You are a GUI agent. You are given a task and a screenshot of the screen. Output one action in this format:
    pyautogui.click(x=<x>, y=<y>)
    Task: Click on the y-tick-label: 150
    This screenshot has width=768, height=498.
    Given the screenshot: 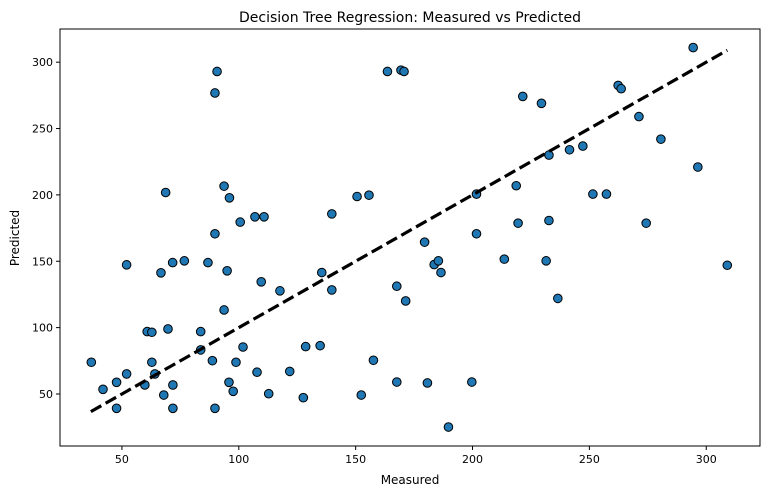 What is the action you would take?
    pyautogui.click(x=42, y=261)
    